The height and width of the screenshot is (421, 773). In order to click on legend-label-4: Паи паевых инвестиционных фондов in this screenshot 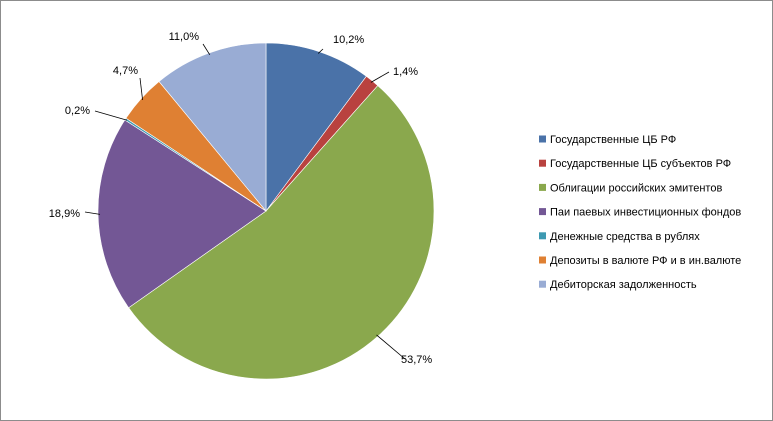, I will do `click(645, 213)`.